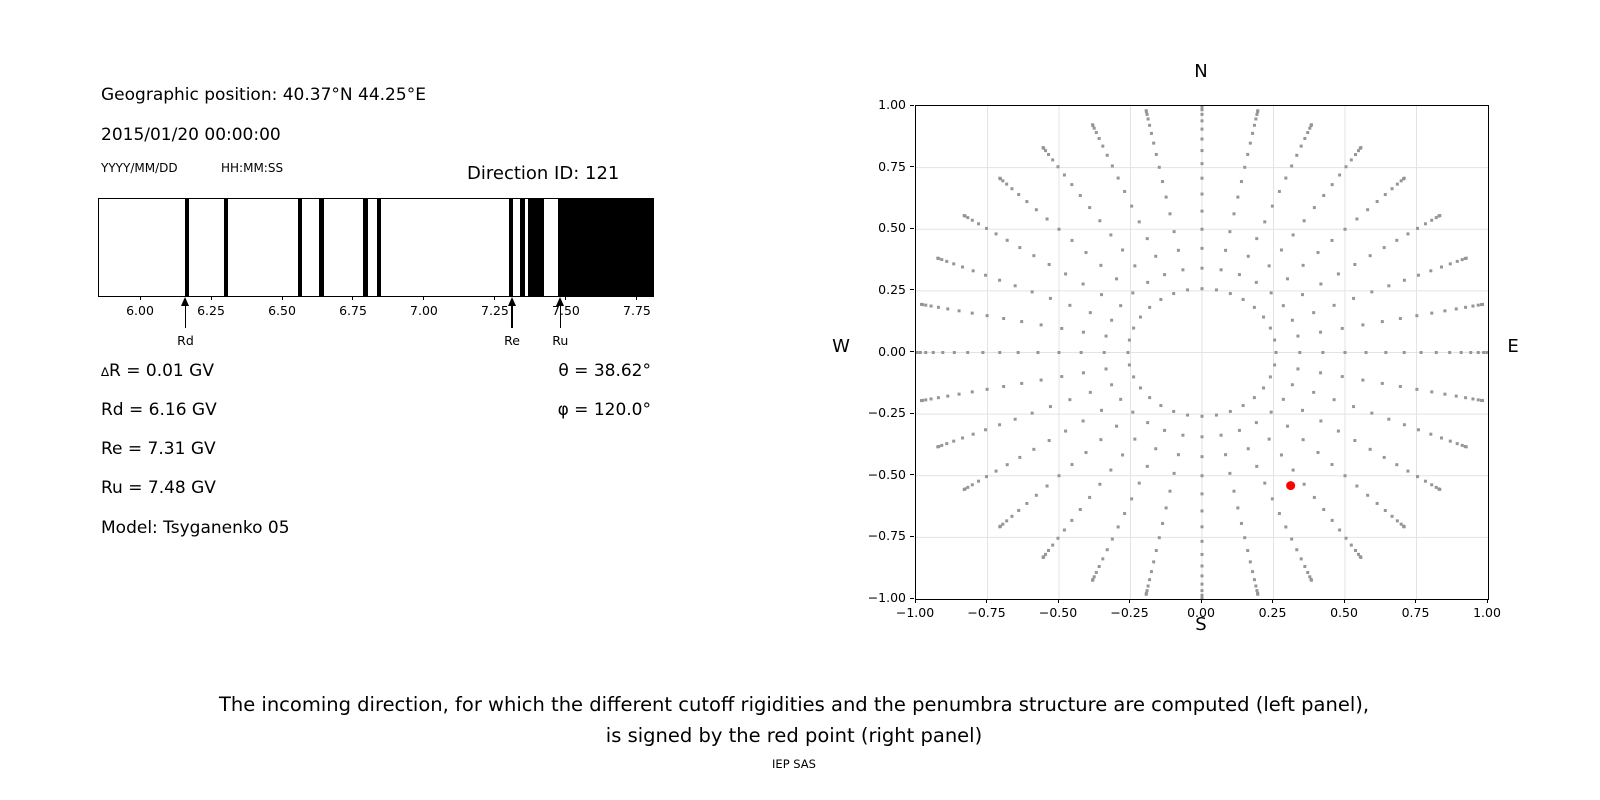 This screenshot has width=1600, height=800. What do you see at coordinates (191, 135) in the screenshot?
I see `datetime-text: 2015/01/20 00:00:00` at bounding box center [191, 135].